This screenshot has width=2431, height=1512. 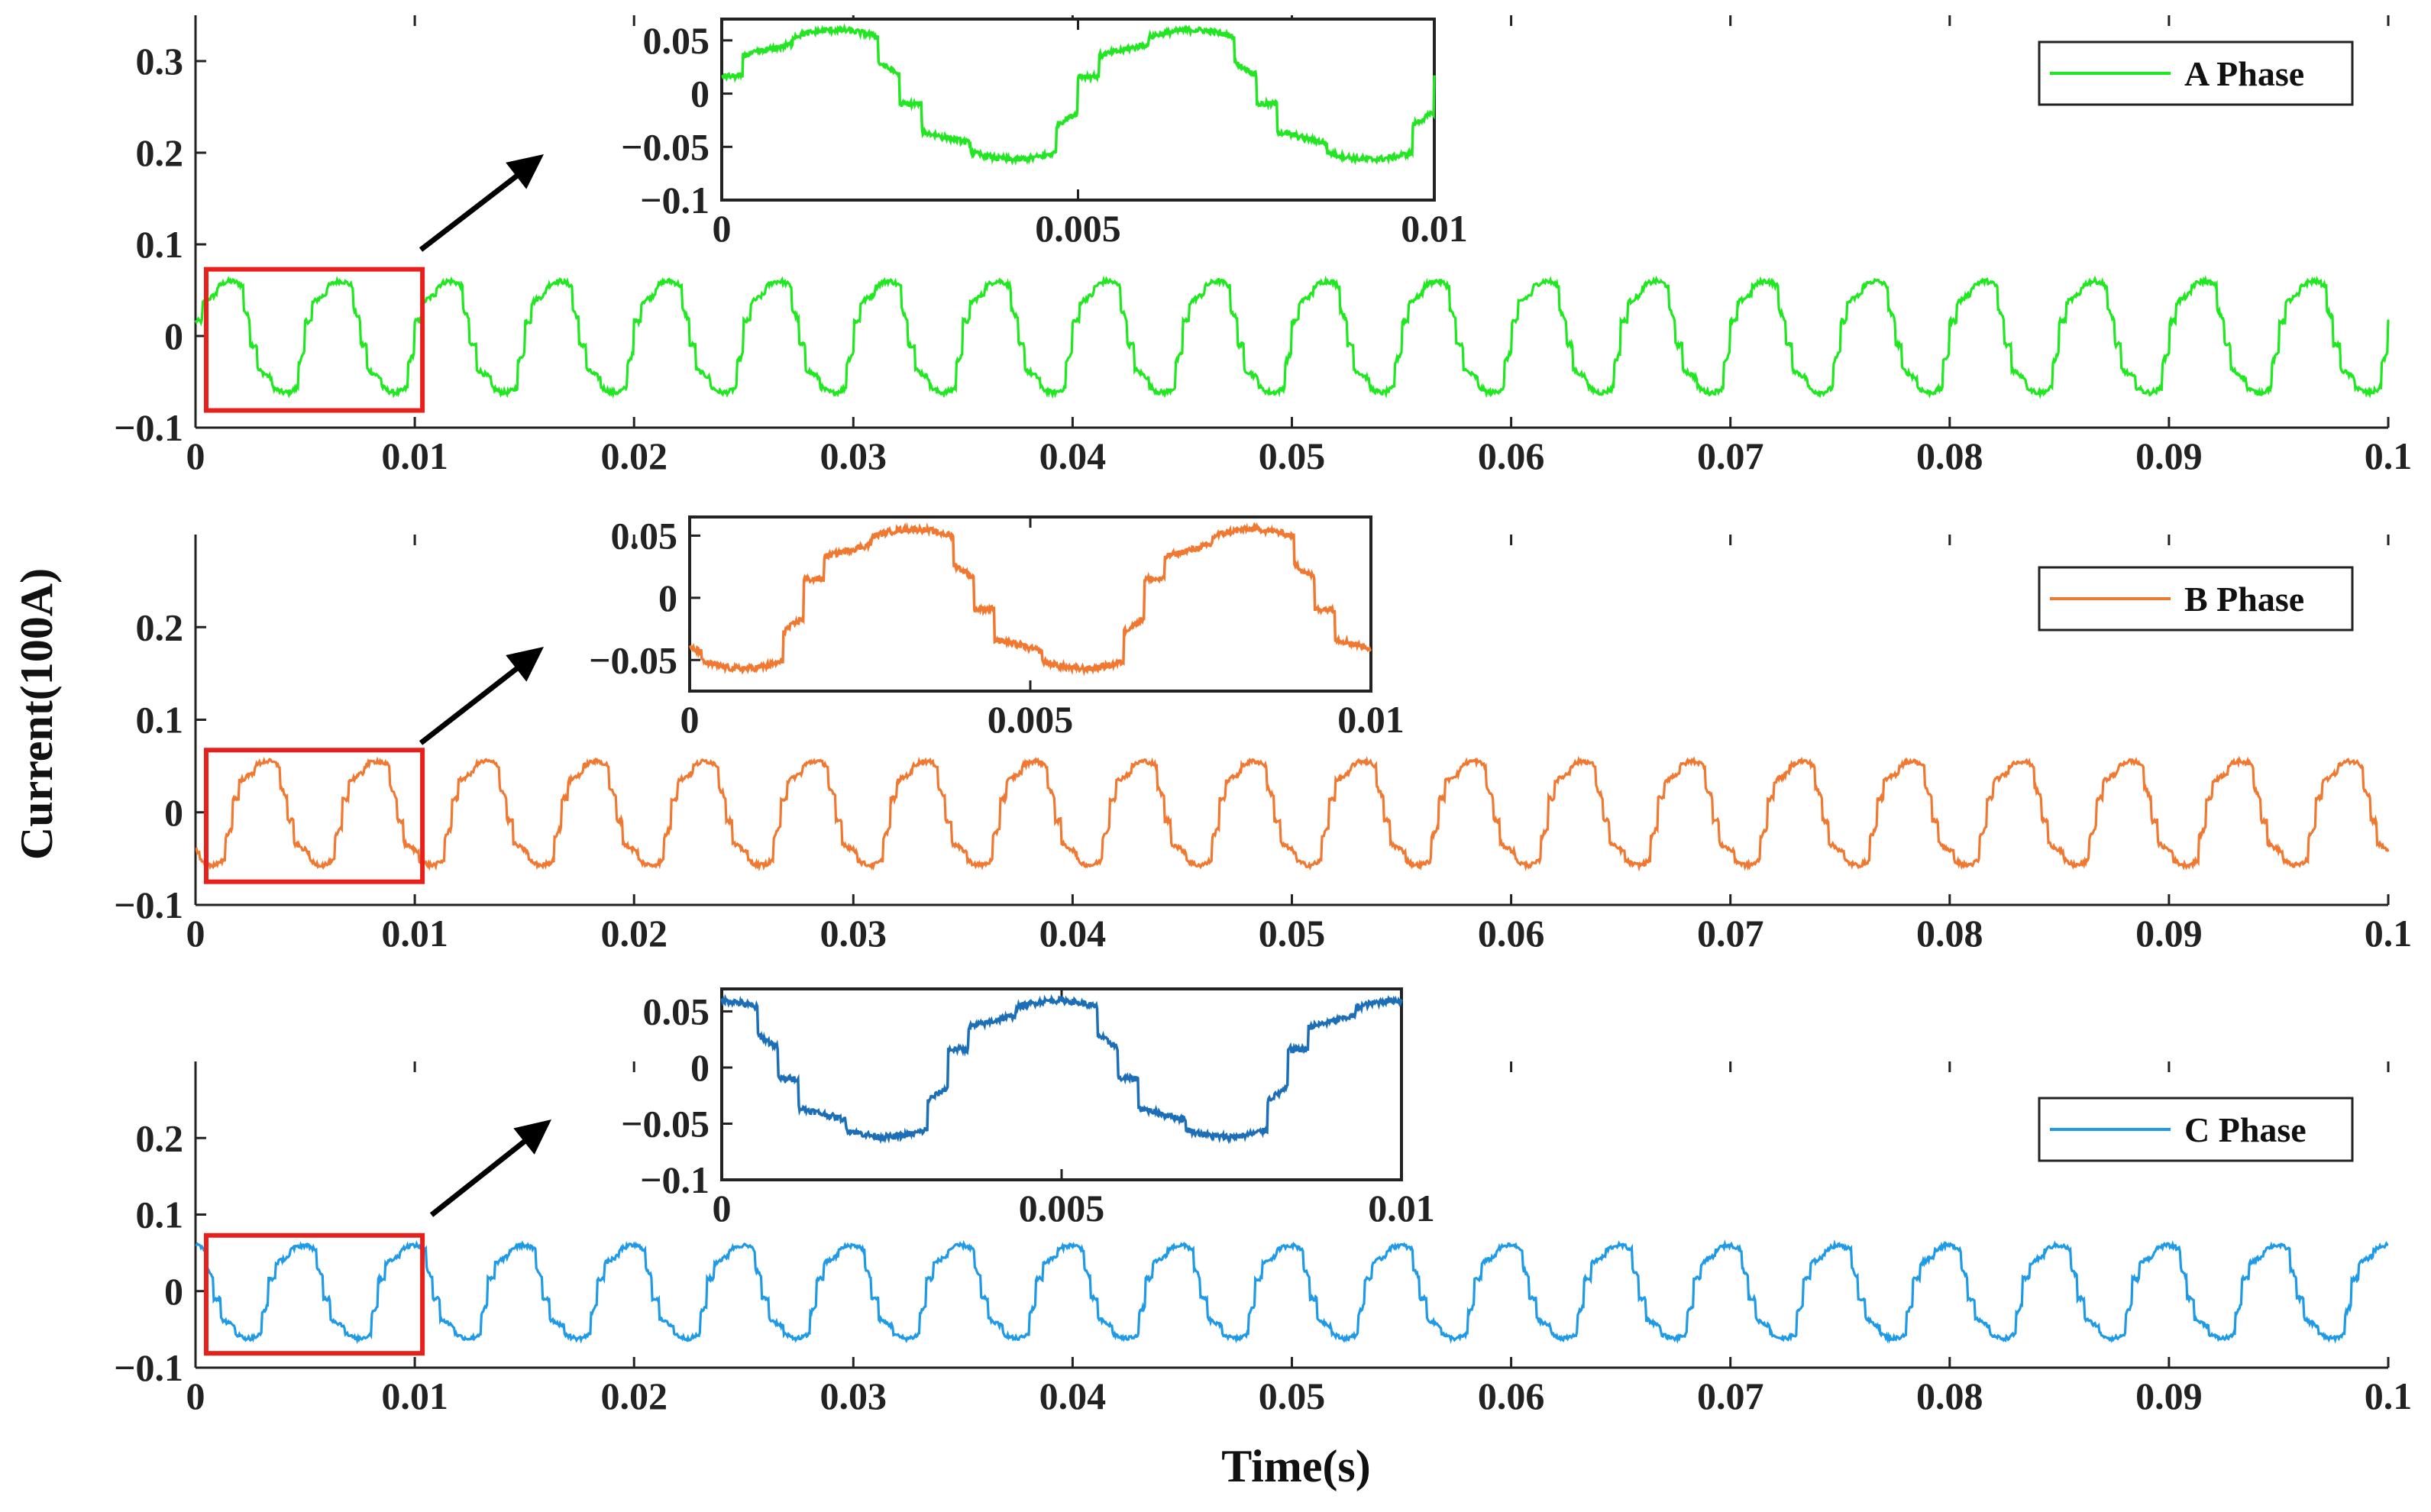 What do you see at coordinates (149, 1368) in the screenshot?
I see `c-phase-y-tick-label: −0.1` at bounding box center [149, 1368].